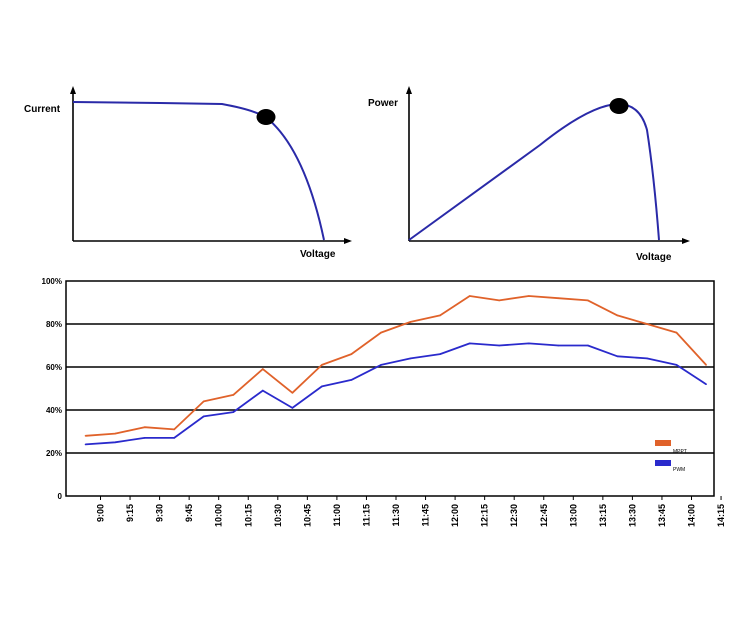  What do you see at coordinates (544, 515) in the screenshot?
I see `x-tick-label: 12:45` at bounding box center [544, 515].